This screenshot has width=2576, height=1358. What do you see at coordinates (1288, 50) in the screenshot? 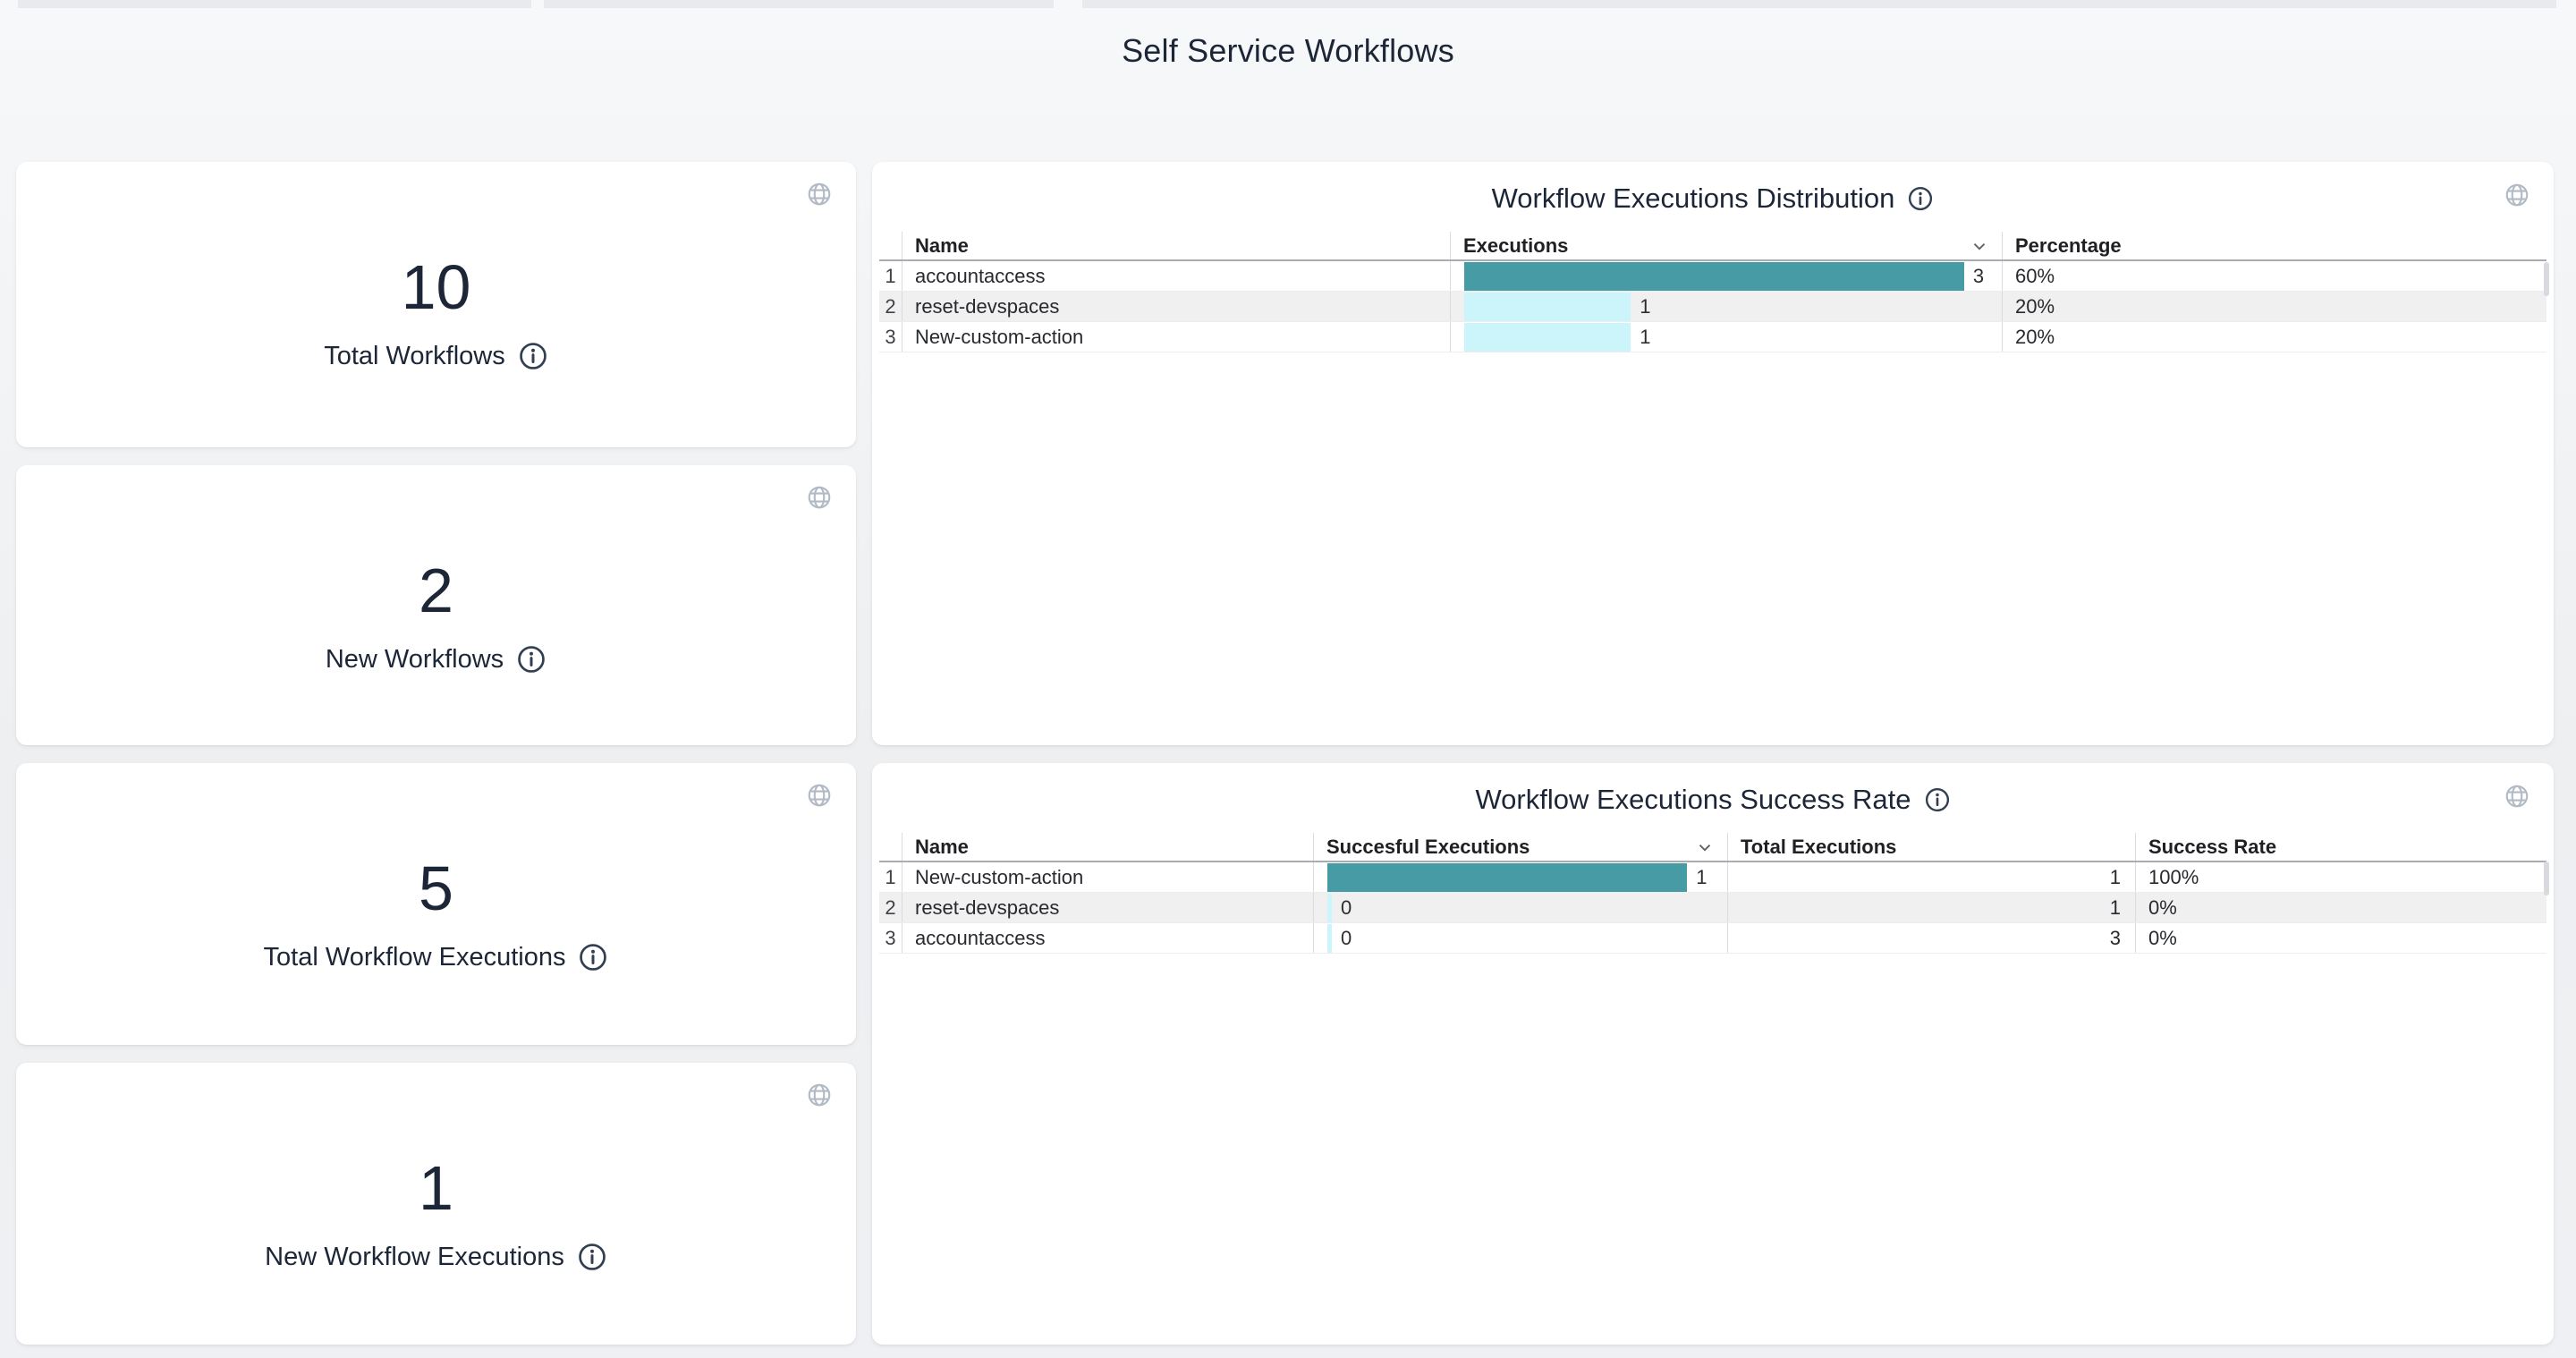
I see `page-title: Self Service Workflows` at bounding box center [1288, 50].